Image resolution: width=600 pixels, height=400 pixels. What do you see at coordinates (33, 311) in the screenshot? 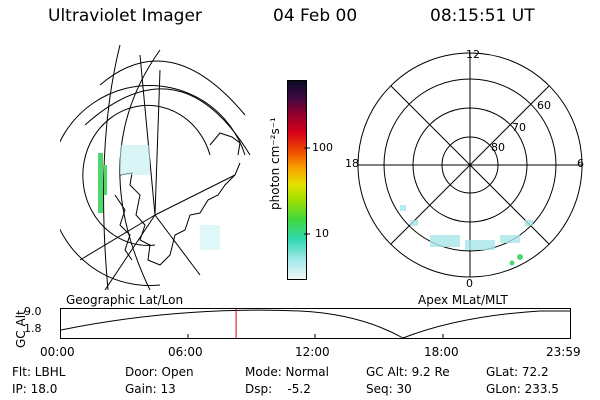
I see `alt-ytick-high: 9.0` at bounding box center [33, 311].